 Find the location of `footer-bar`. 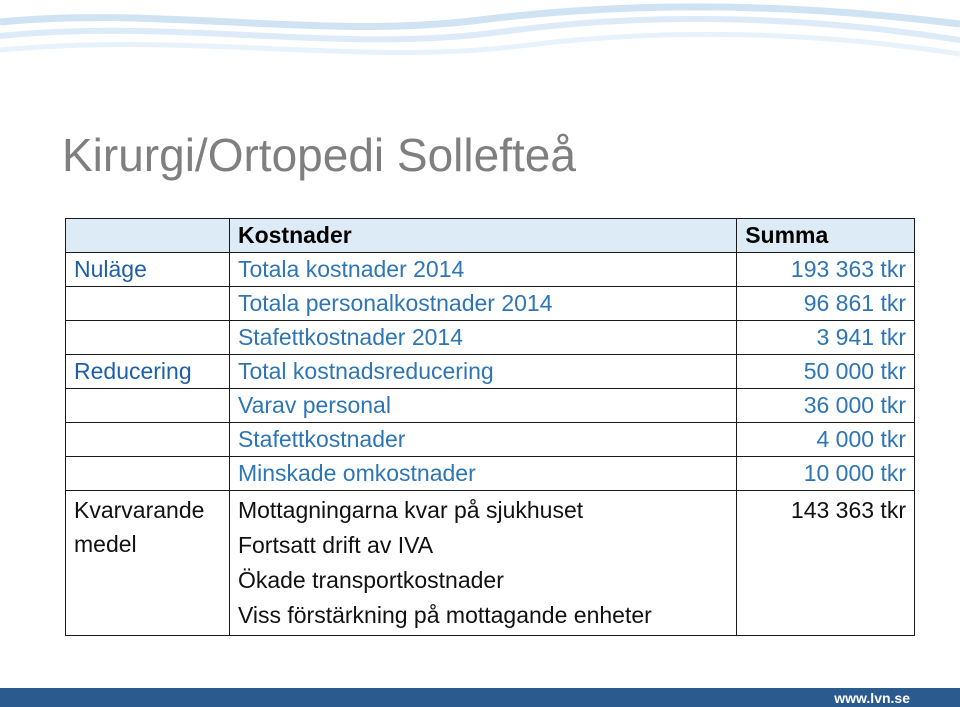

footer-bar is located at coordinates (480, 697).